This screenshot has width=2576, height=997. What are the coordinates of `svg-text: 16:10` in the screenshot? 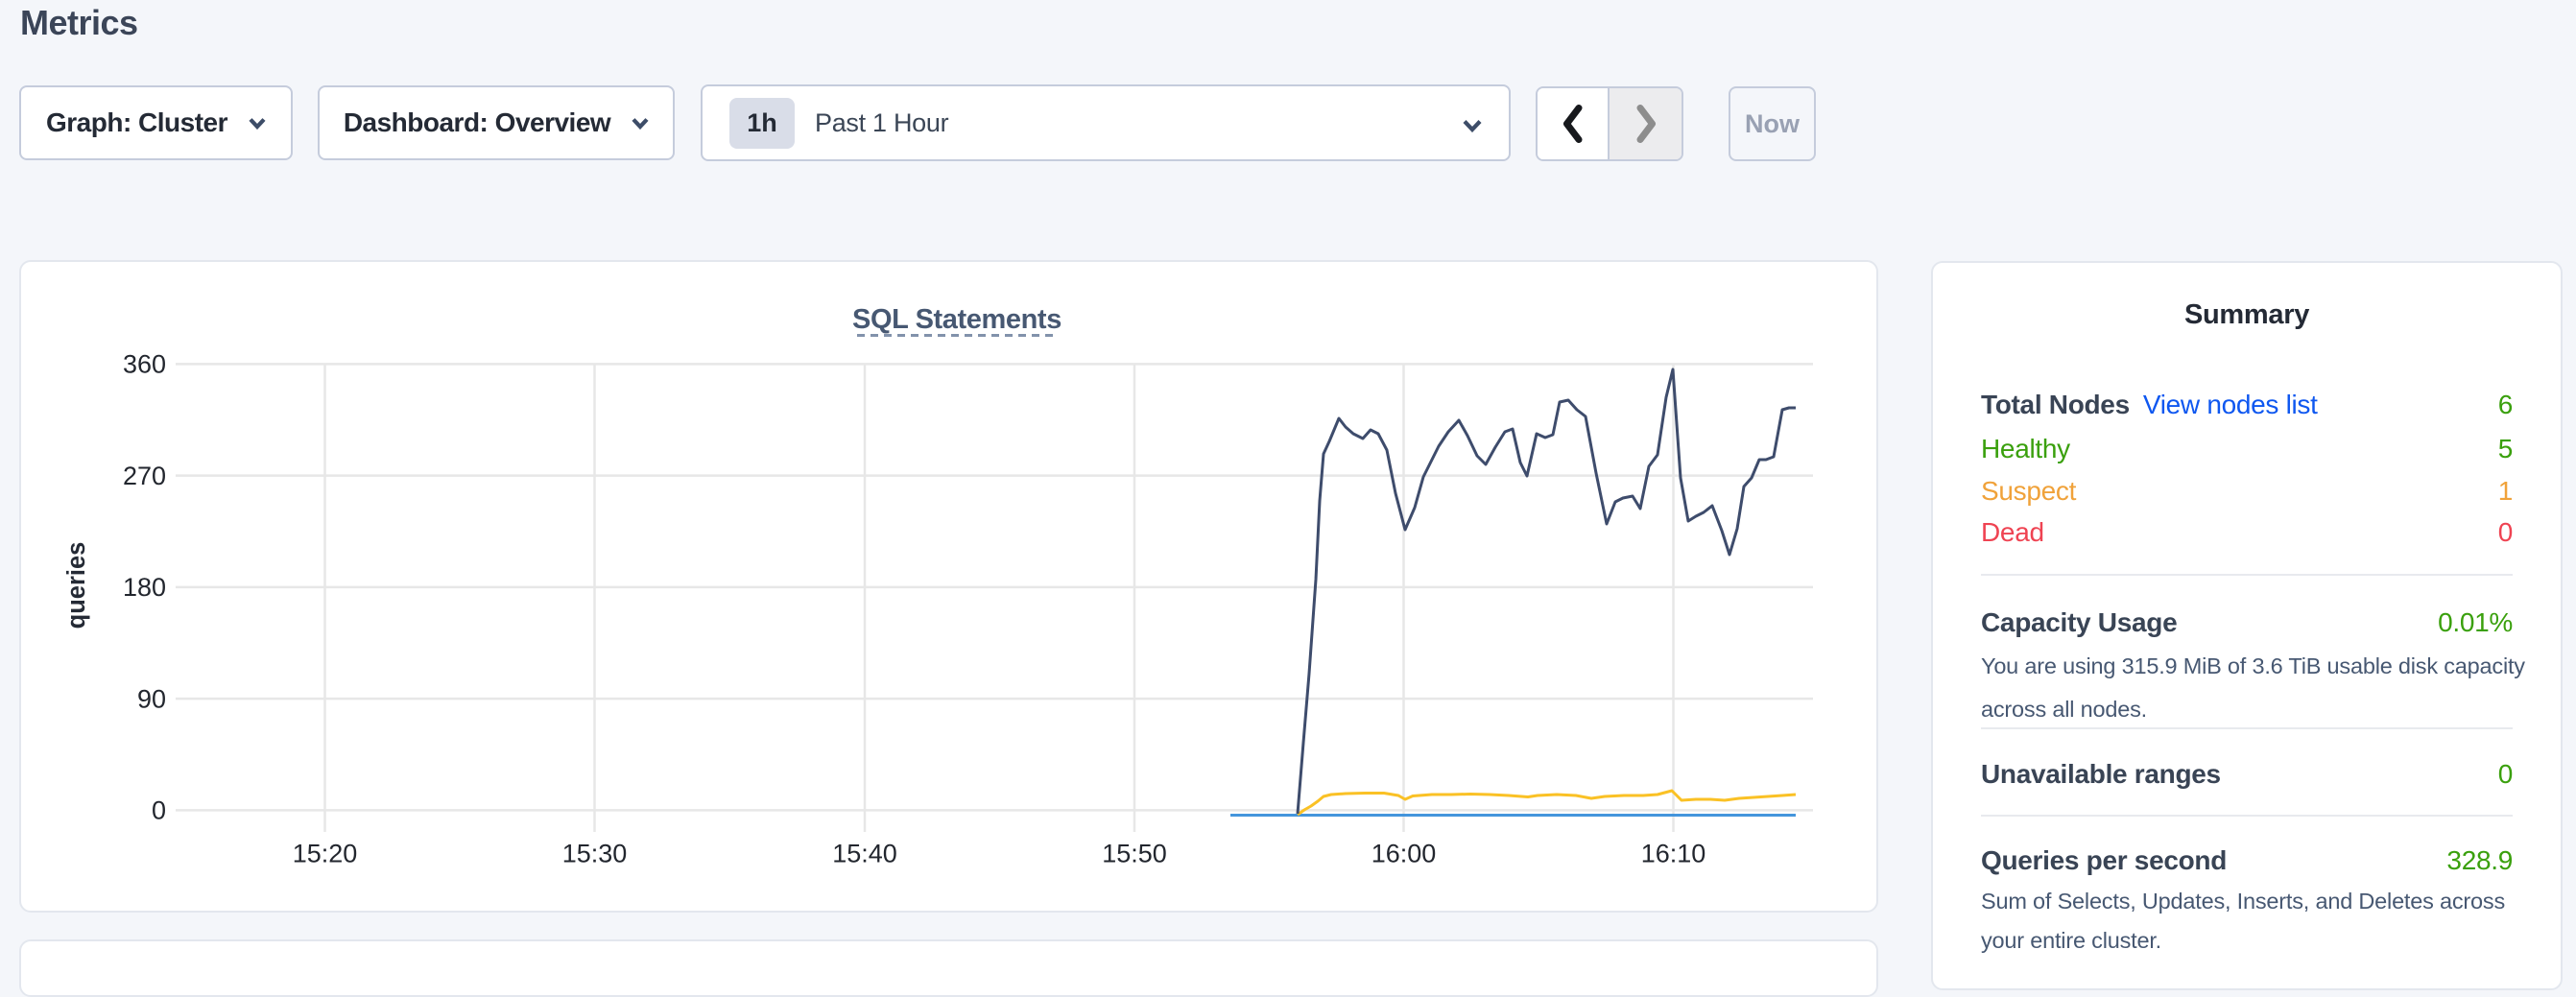 It's located at (1673, 854).